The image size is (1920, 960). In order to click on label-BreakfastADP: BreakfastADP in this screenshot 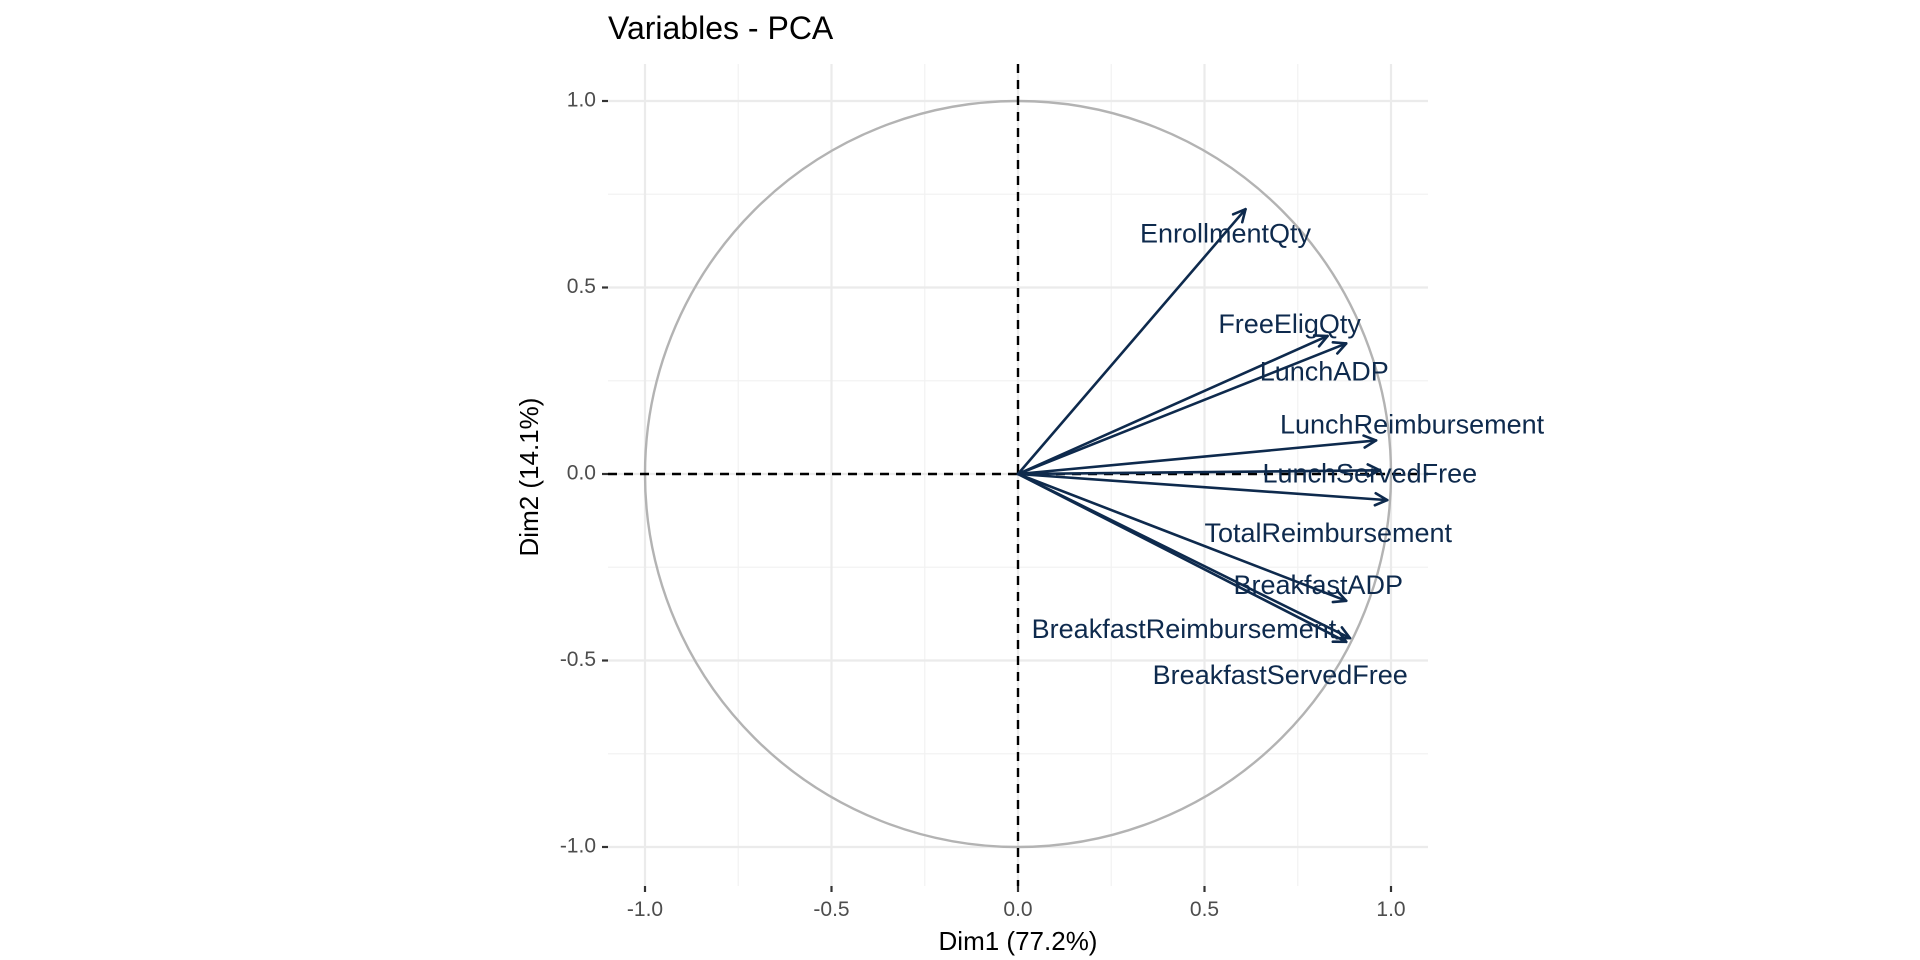, I will do `click(1318, 585)`.